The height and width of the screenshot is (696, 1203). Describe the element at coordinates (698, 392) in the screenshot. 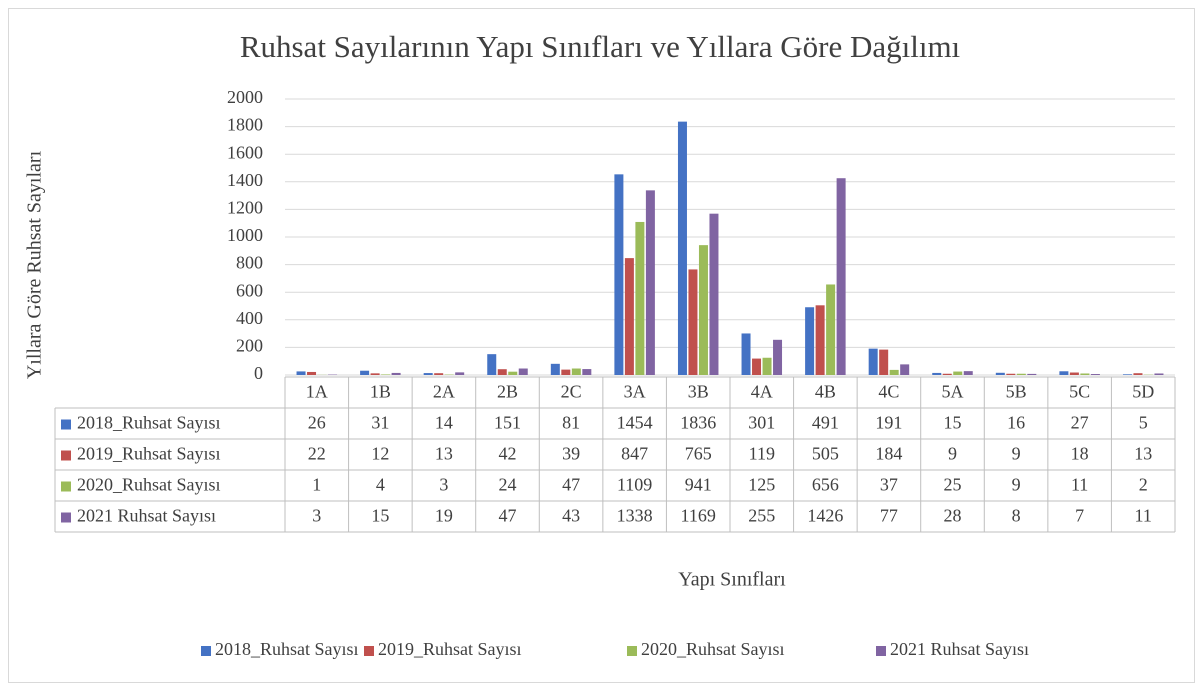

I see `x-tick-label: 3B` at that location.